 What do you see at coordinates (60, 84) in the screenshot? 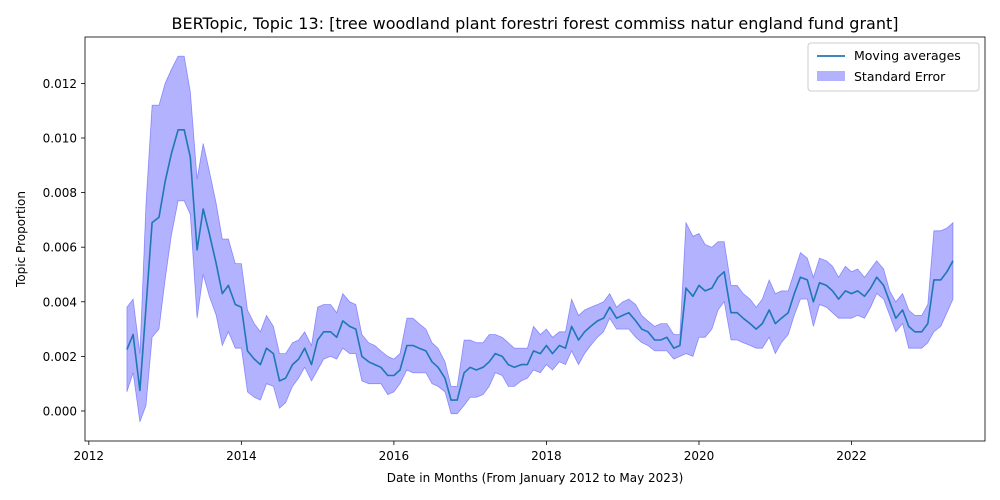
I see `y-tick-label: 0.012` at bounding box center [60, 84].